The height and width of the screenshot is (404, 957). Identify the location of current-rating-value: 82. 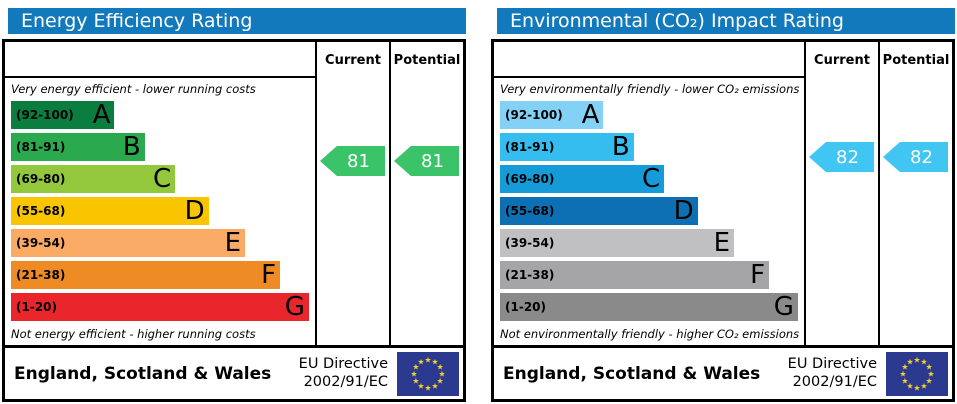
(847, 157).